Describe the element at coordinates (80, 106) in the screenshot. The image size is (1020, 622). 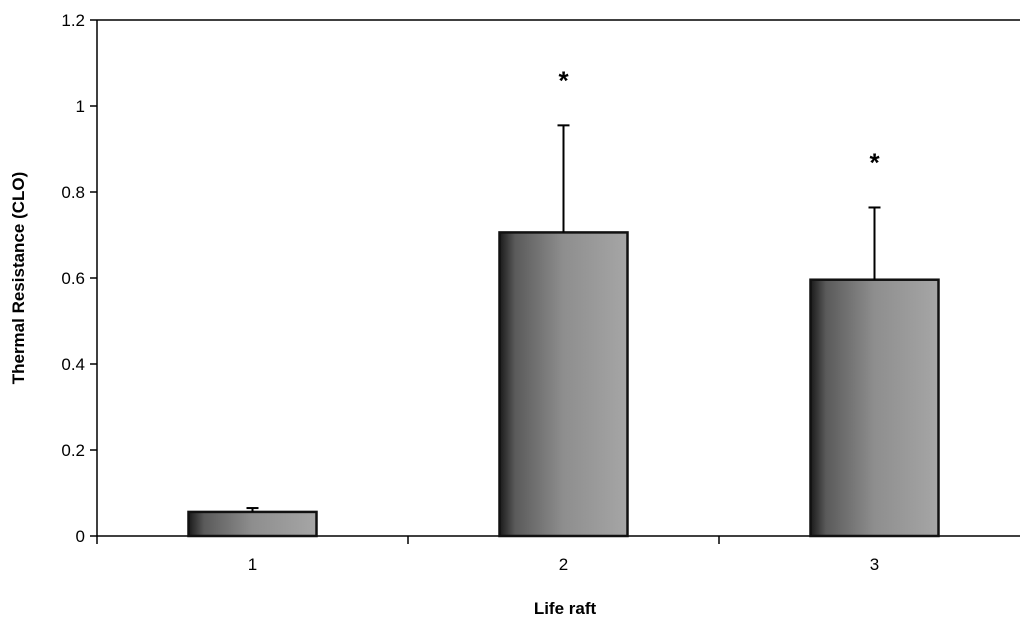
I see `y-tick-label: 1` at that location.